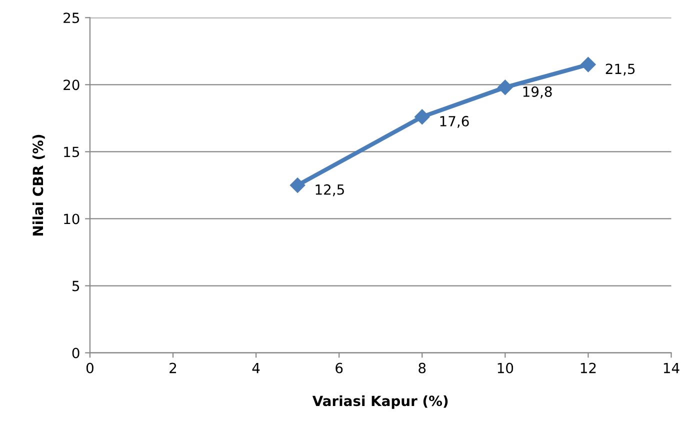 The image size is (692, 441). What do you see at coordinates (38, 185) in the screenshot?
I see `y-axis-title: Nilai CBR (%)` at bounding box center [38, 185].